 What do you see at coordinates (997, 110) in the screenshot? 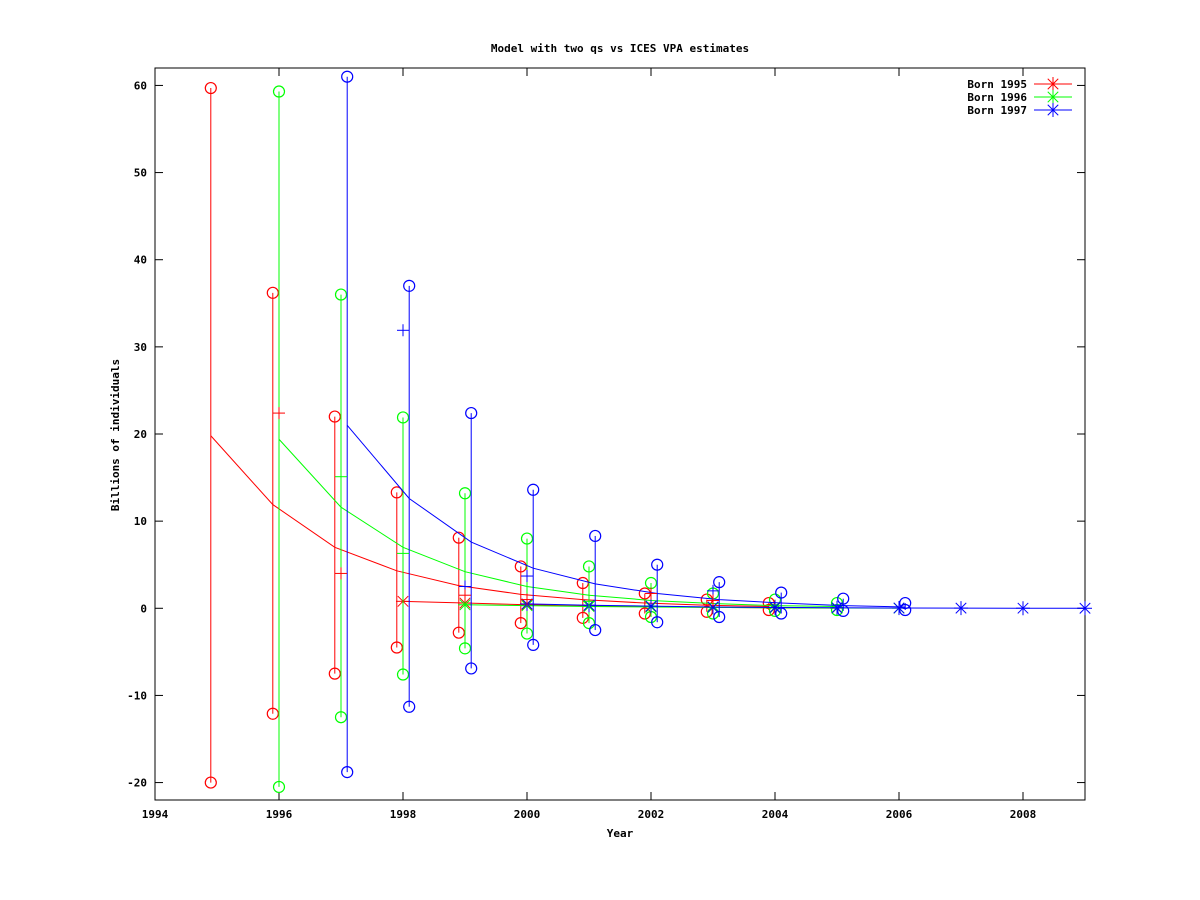
I see `legend-label: Born 1997` at bounding box center [997, 110].